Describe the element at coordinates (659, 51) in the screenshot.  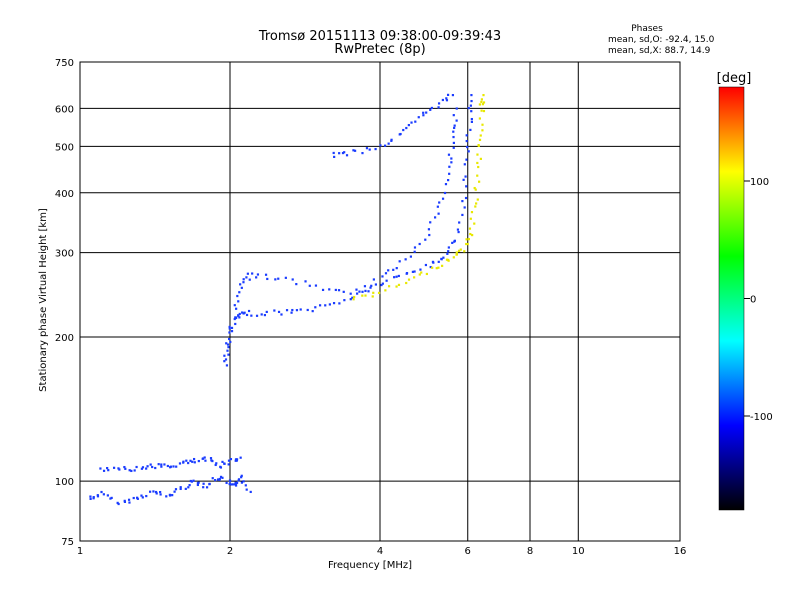
I see `stats-x-line: mean, sd,X: 88.7, 14.9` at that location.